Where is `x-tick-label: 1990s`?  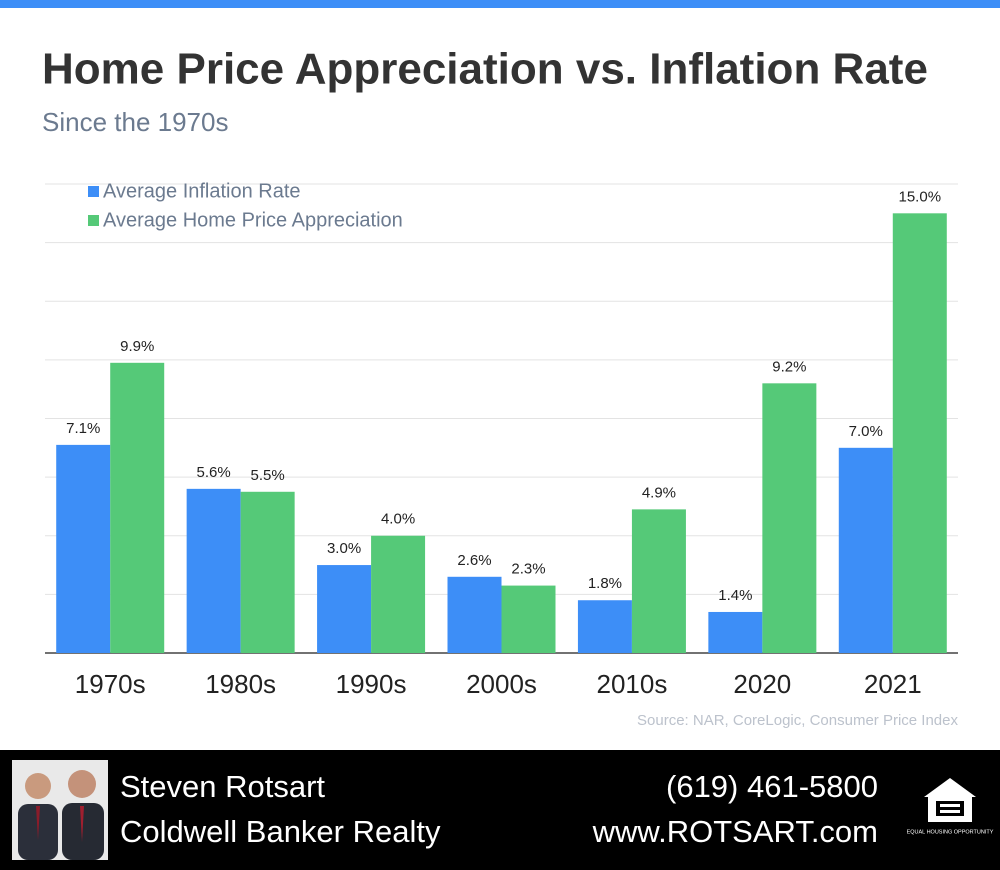
x-tick-label: 1990s is located at coordinates (371, 684).